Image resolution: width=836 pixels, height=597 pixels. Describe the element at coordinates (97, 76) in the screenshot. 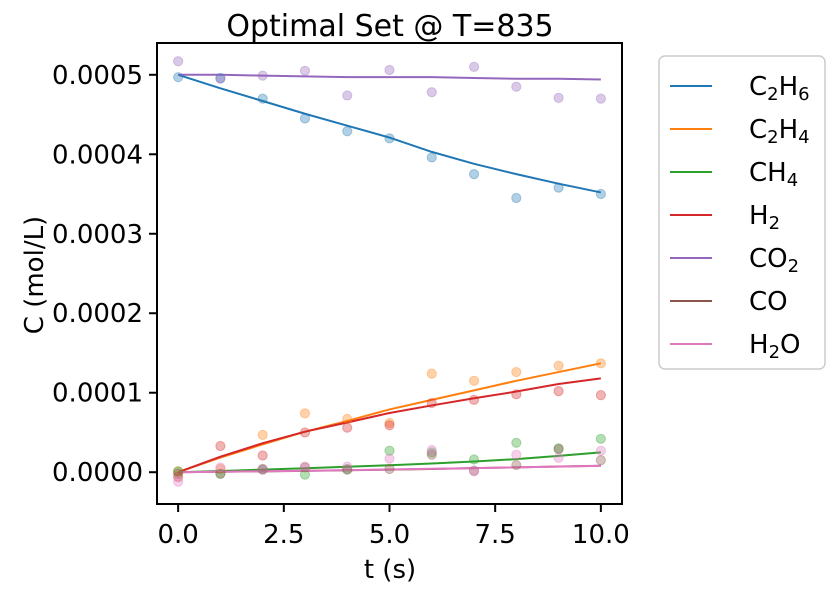

I see `y-tick-label: 0.0005` at that location.